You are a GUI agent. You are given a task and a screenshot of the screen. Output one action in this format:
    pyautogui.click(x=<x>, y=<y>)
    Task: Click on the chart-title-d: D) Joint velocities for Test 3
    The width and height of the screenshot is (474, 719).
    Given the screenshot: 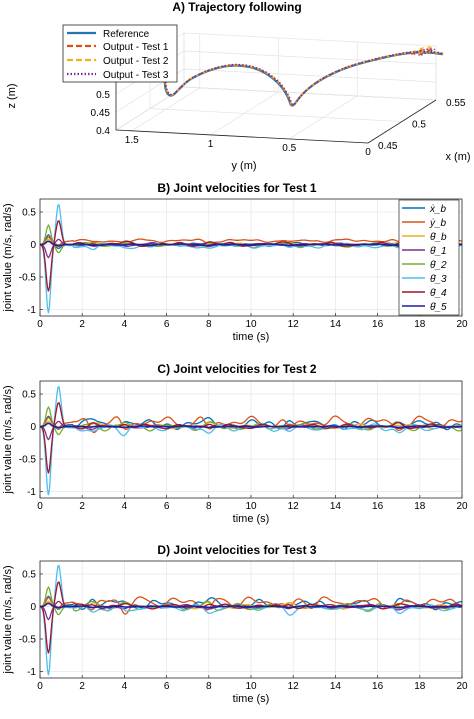 What is the action you would take?
    pyautogui.click(x=236, y=550)
    